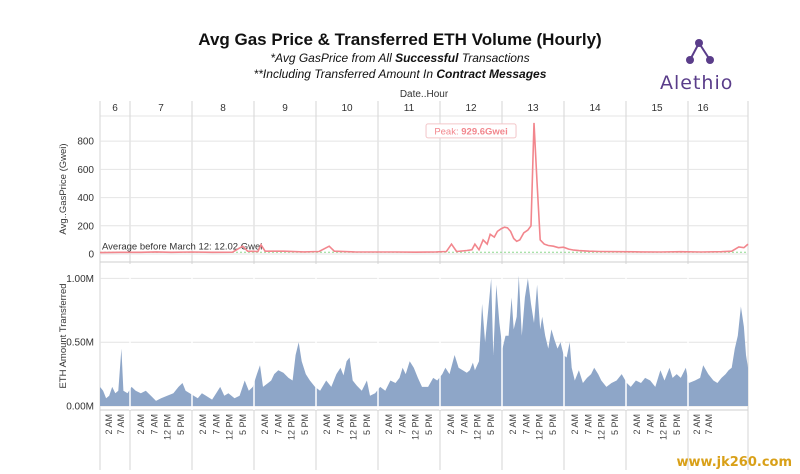 The height and width of the screenshot is (474, 800). What do you see at coordinates (703, 108) in the screenshot?
I see `day-label: 16` at bounding box center [703, 108].